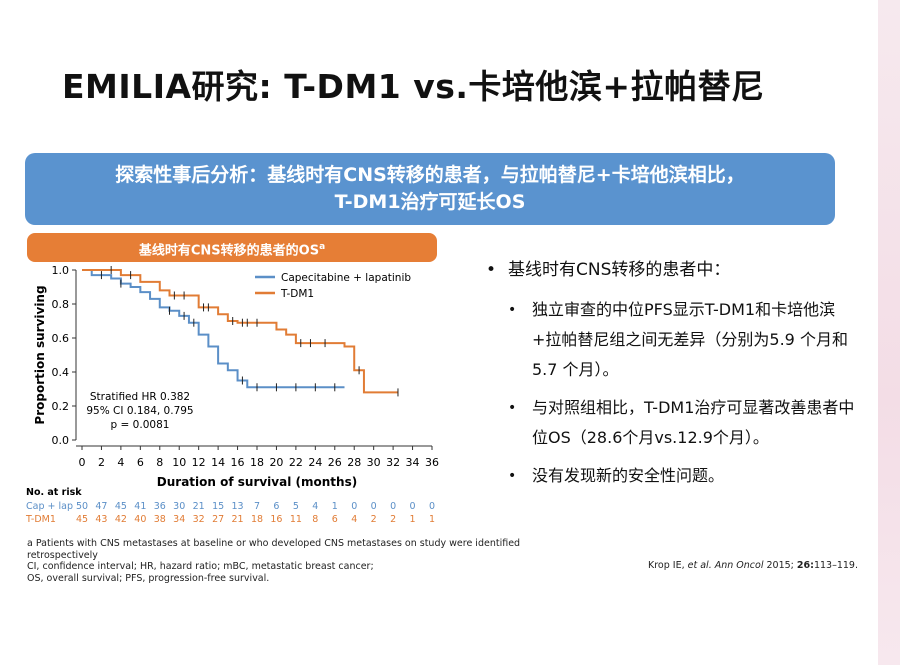 The height and width of the screenshot is (665, 900). Describe the element at coordinates (430, 175) in the screenshot. I see `banner-line: 探索性事后分析：基线时有CNS转移的患者，与拉帕替尼+卡培他滨相比，` at that location.